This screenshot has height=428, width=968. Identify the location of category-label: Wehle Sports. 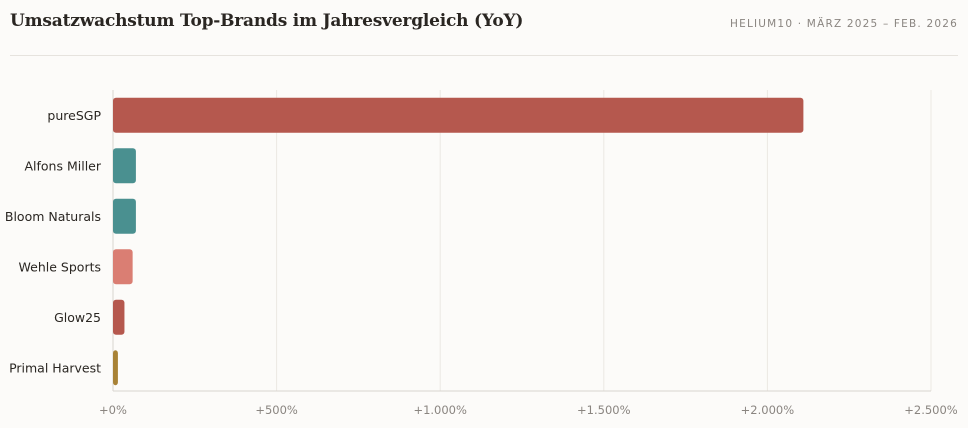
(60, 266).